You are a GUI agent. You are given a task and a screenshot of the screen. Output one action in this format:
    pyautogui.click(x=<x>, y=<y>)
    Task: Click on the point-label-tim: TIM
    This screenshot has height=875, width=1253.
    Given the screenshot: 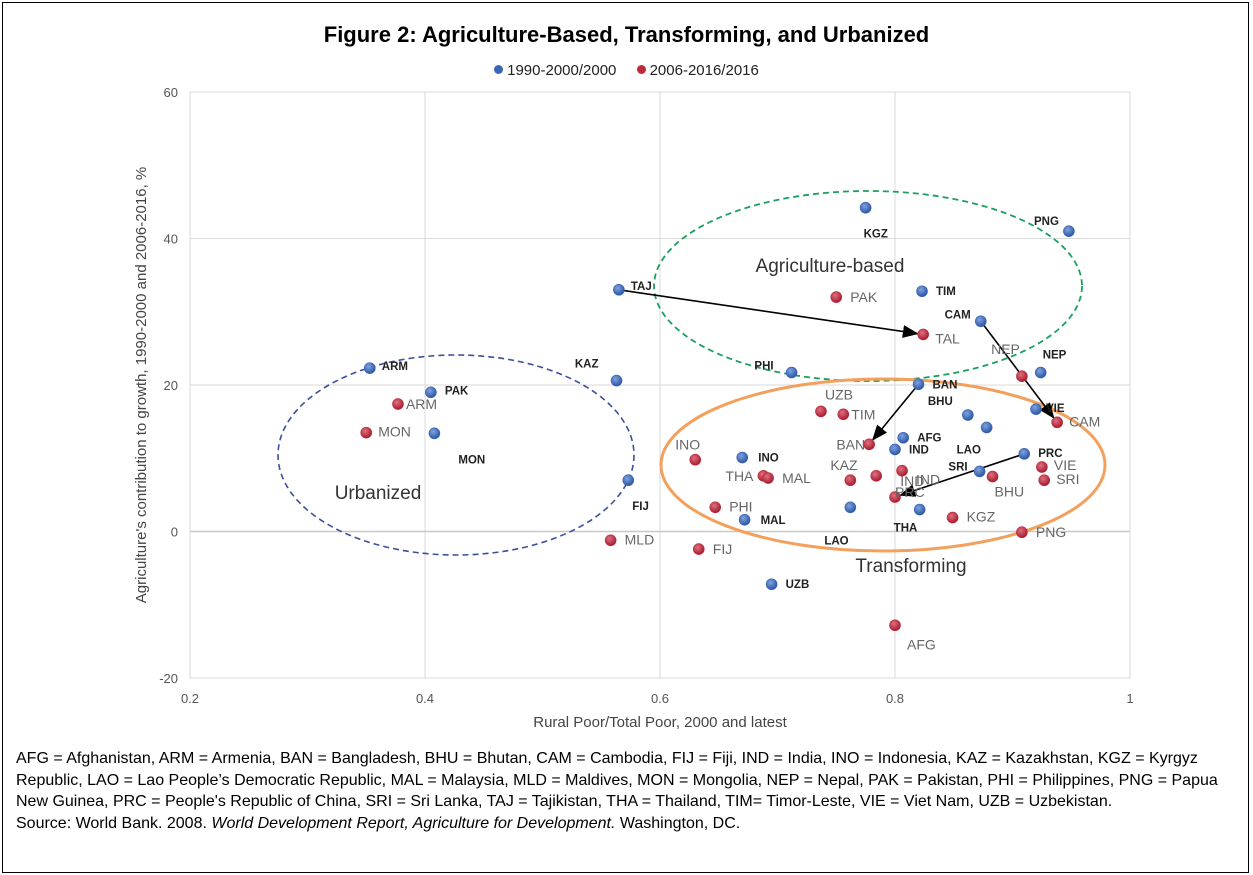 What is the action you would take?
    pyautogui.click(x=946, y=292)
    